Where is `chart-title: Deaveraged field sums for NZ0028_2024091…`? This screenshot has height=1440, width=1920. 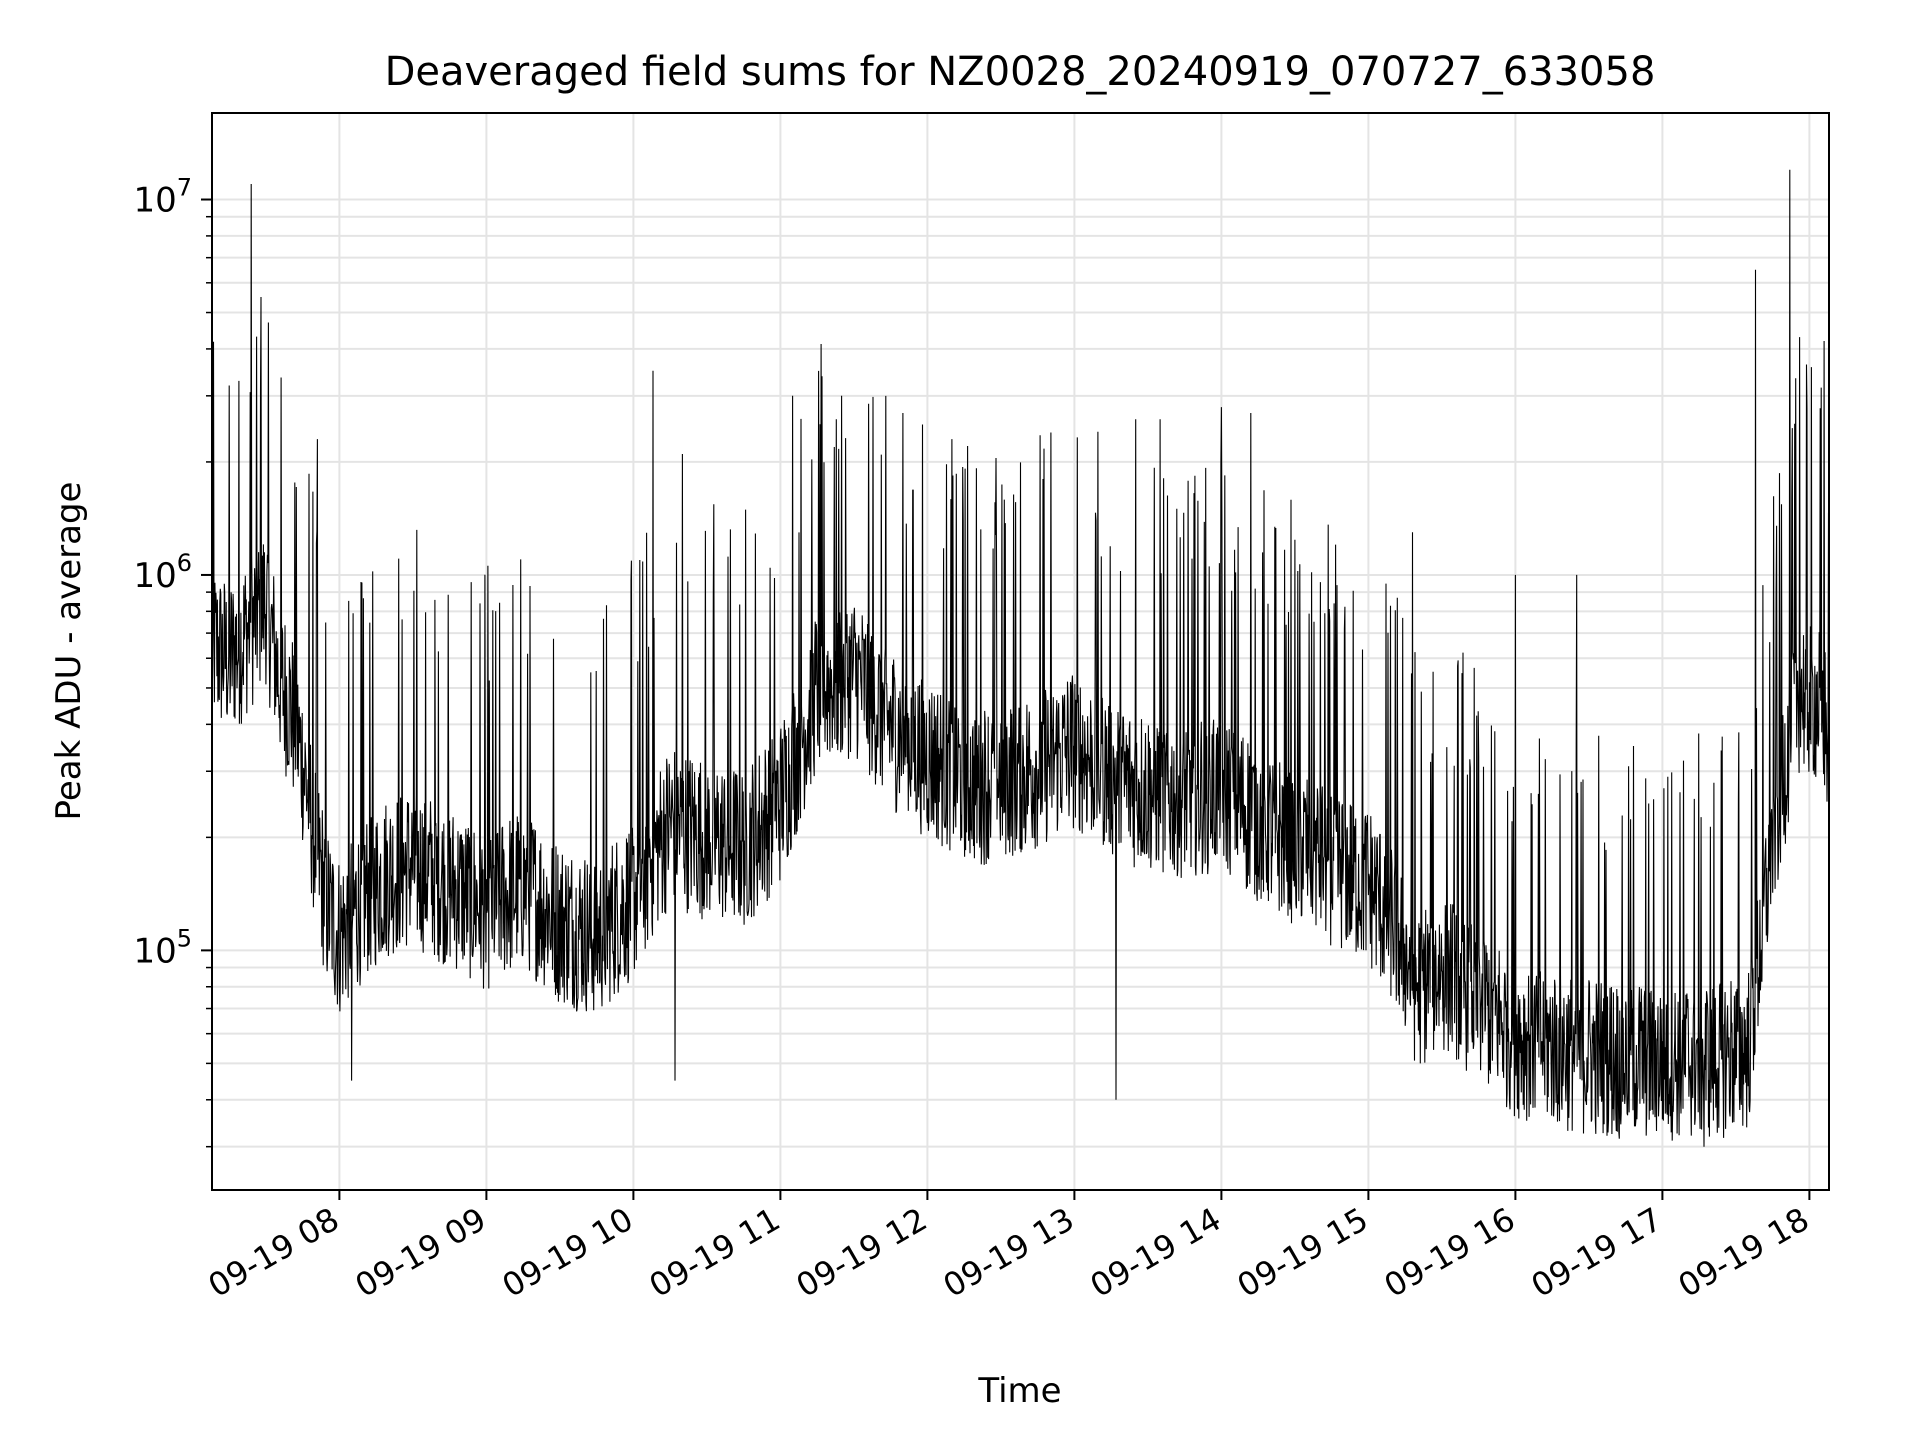
chart-title: Deaveraged field sums for NZ0028_2024091… is located at coordinates (1020, 72).